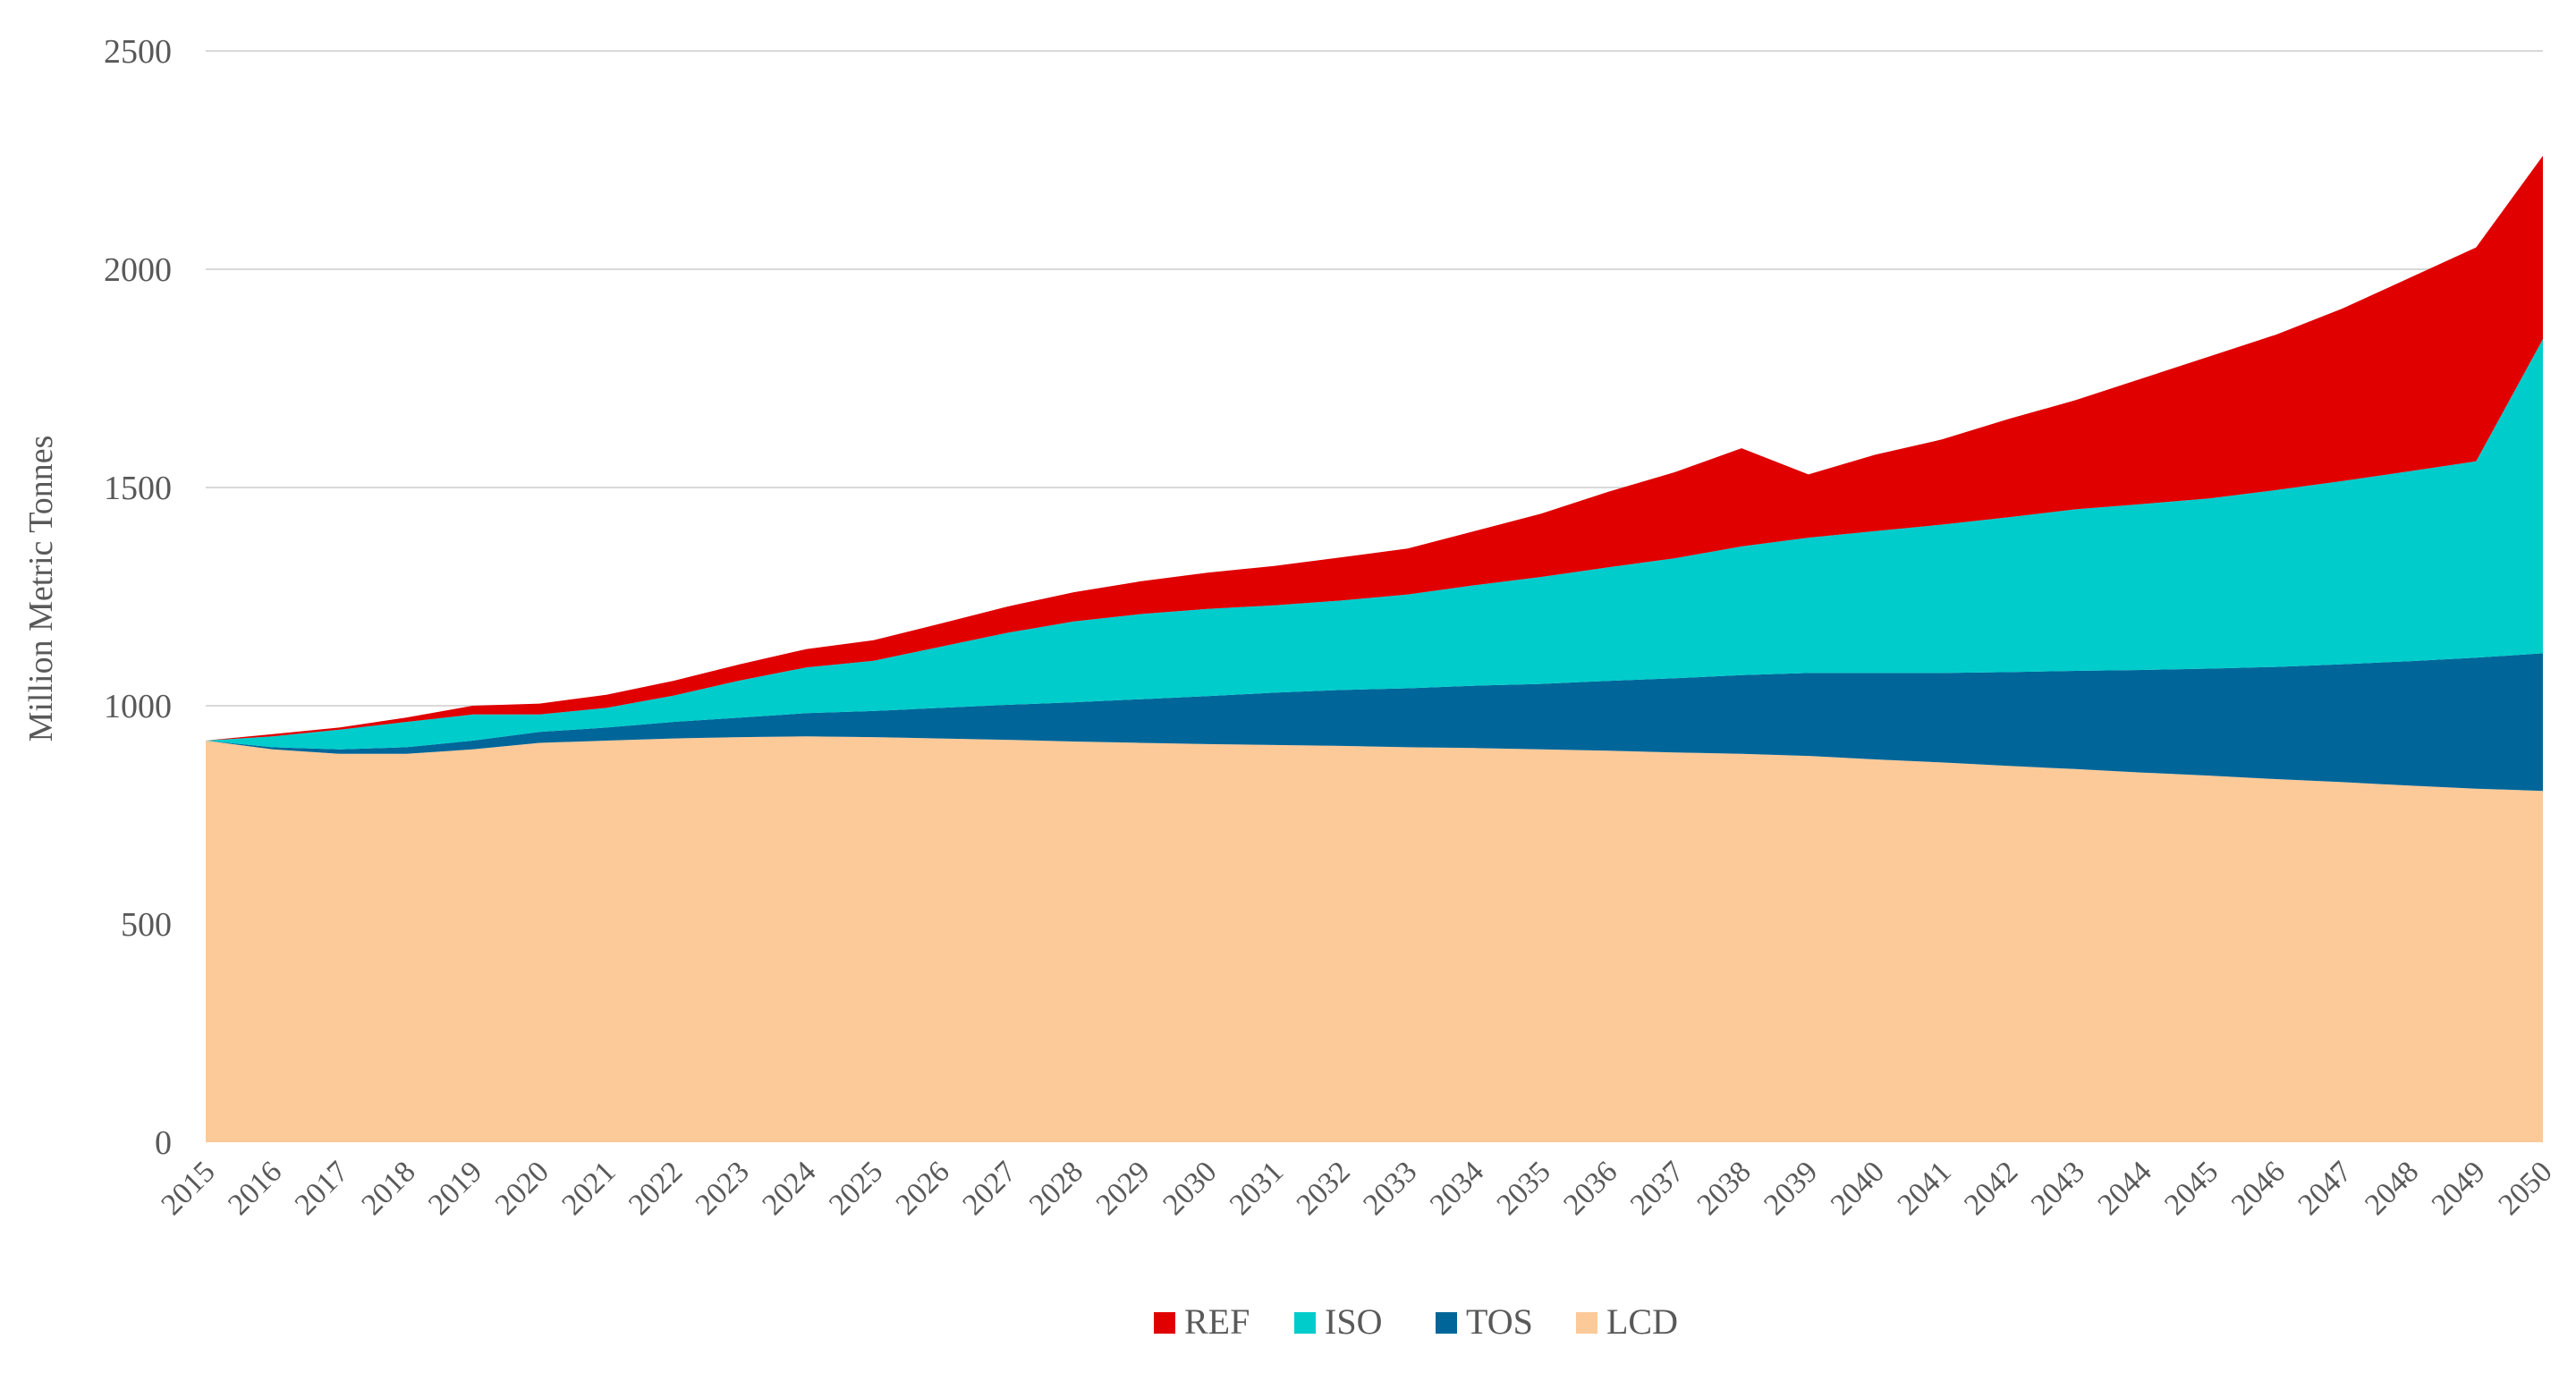 This screenshot has width=2576, height=1373. What do you see at coordinates (2258, 1188) in the screenshot?
I see `x-tick-label: 2046` at bounding box center [2258, 1188].